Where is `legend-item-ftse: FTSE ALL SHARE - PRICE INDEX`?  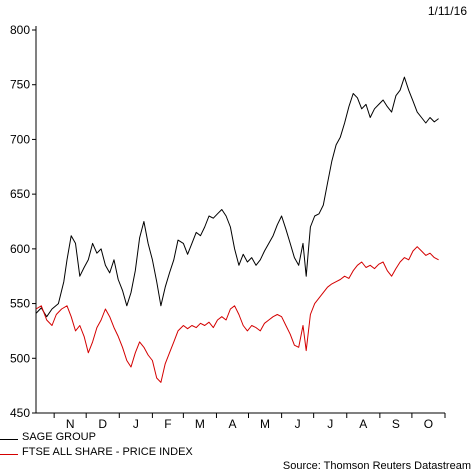
legend-item-ftse: FTSE ALL SHARE - PRICE INDEX is located at coordinates (96, 452).